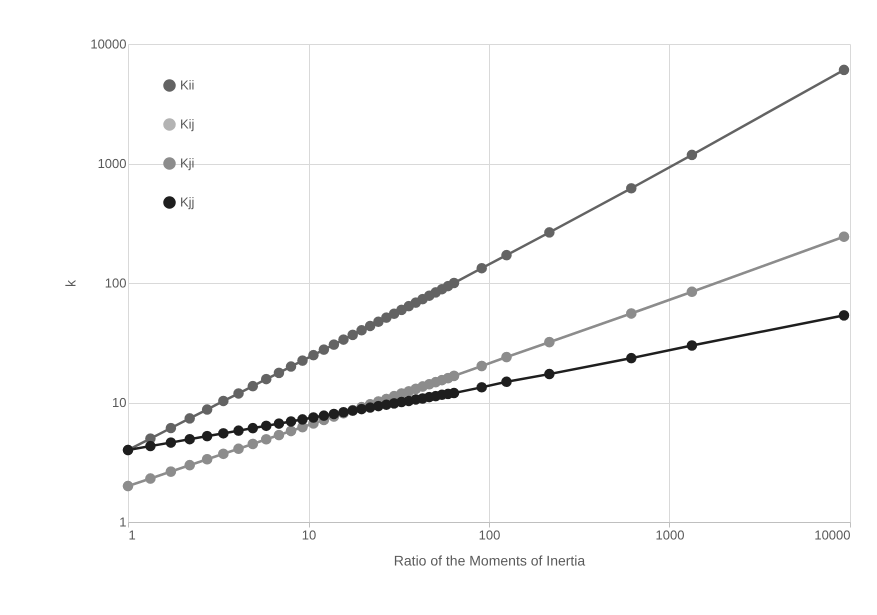 This screenshot has height=615, width=877. Describe the element at coordinates (309, 535) in the screenshot. I see `x-tick-label: 10` at that location.